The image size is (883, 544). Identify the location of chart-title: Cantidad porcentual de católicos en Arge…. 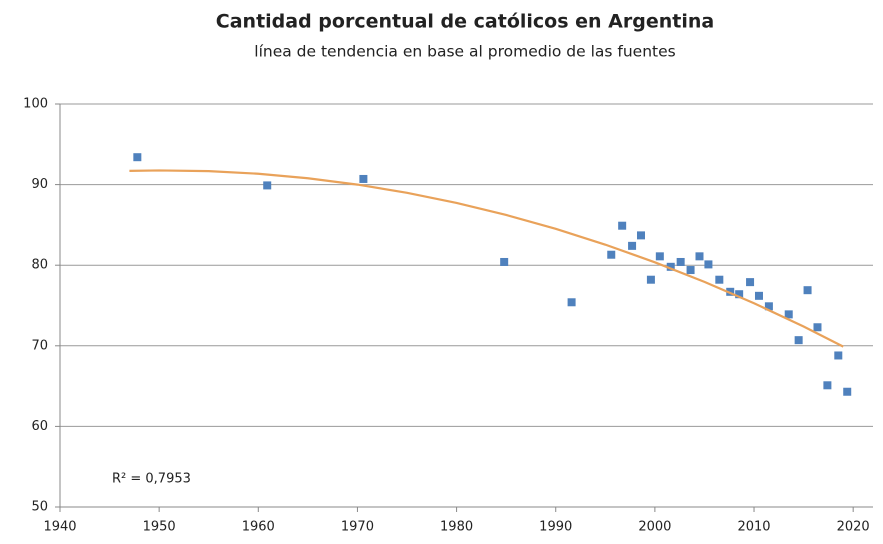
(465, 22).